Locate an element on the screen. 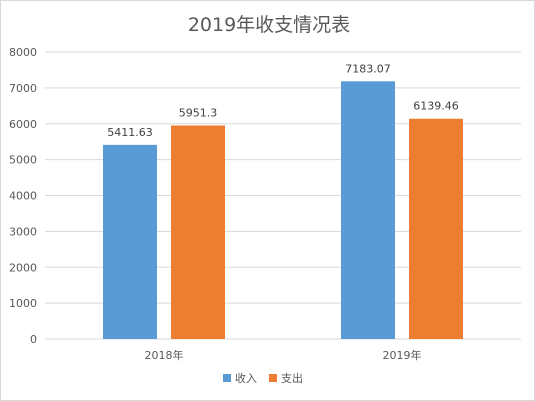 The height and width of the screenshot is (401, 535). y-tick-label: 5000 is located at coordinates (23, 160).